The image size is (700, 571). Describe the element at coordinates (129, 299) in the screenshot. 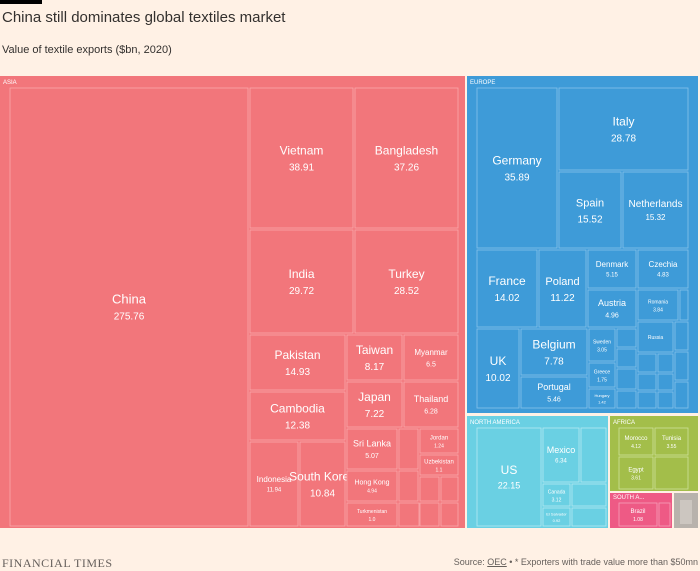

I see `country-name: China` at that location.